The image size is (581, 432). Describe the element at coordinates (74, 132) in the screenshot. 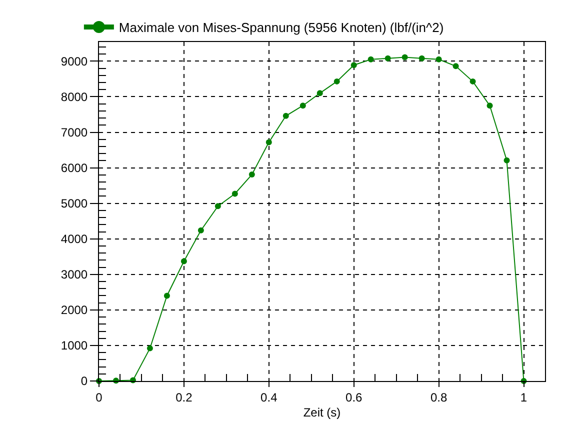

I see `y-tick-label: 7000` at that location.